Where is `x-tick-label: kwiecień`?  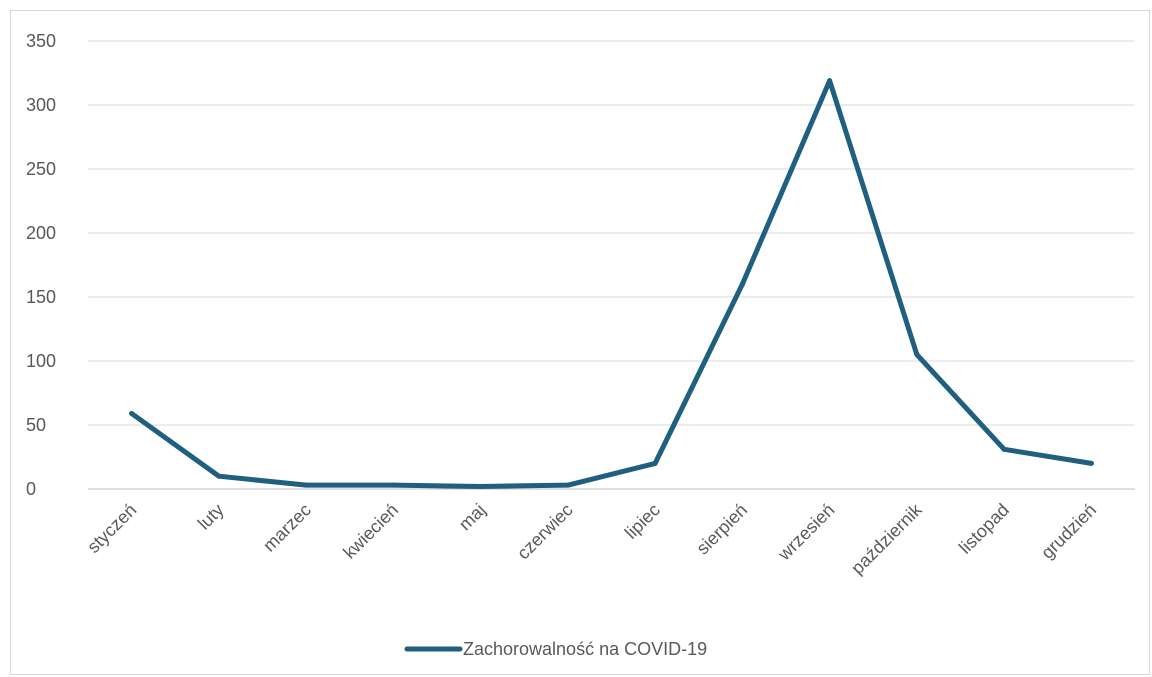 x-tick-label: kwiecień is located at coordinates (370, 531).